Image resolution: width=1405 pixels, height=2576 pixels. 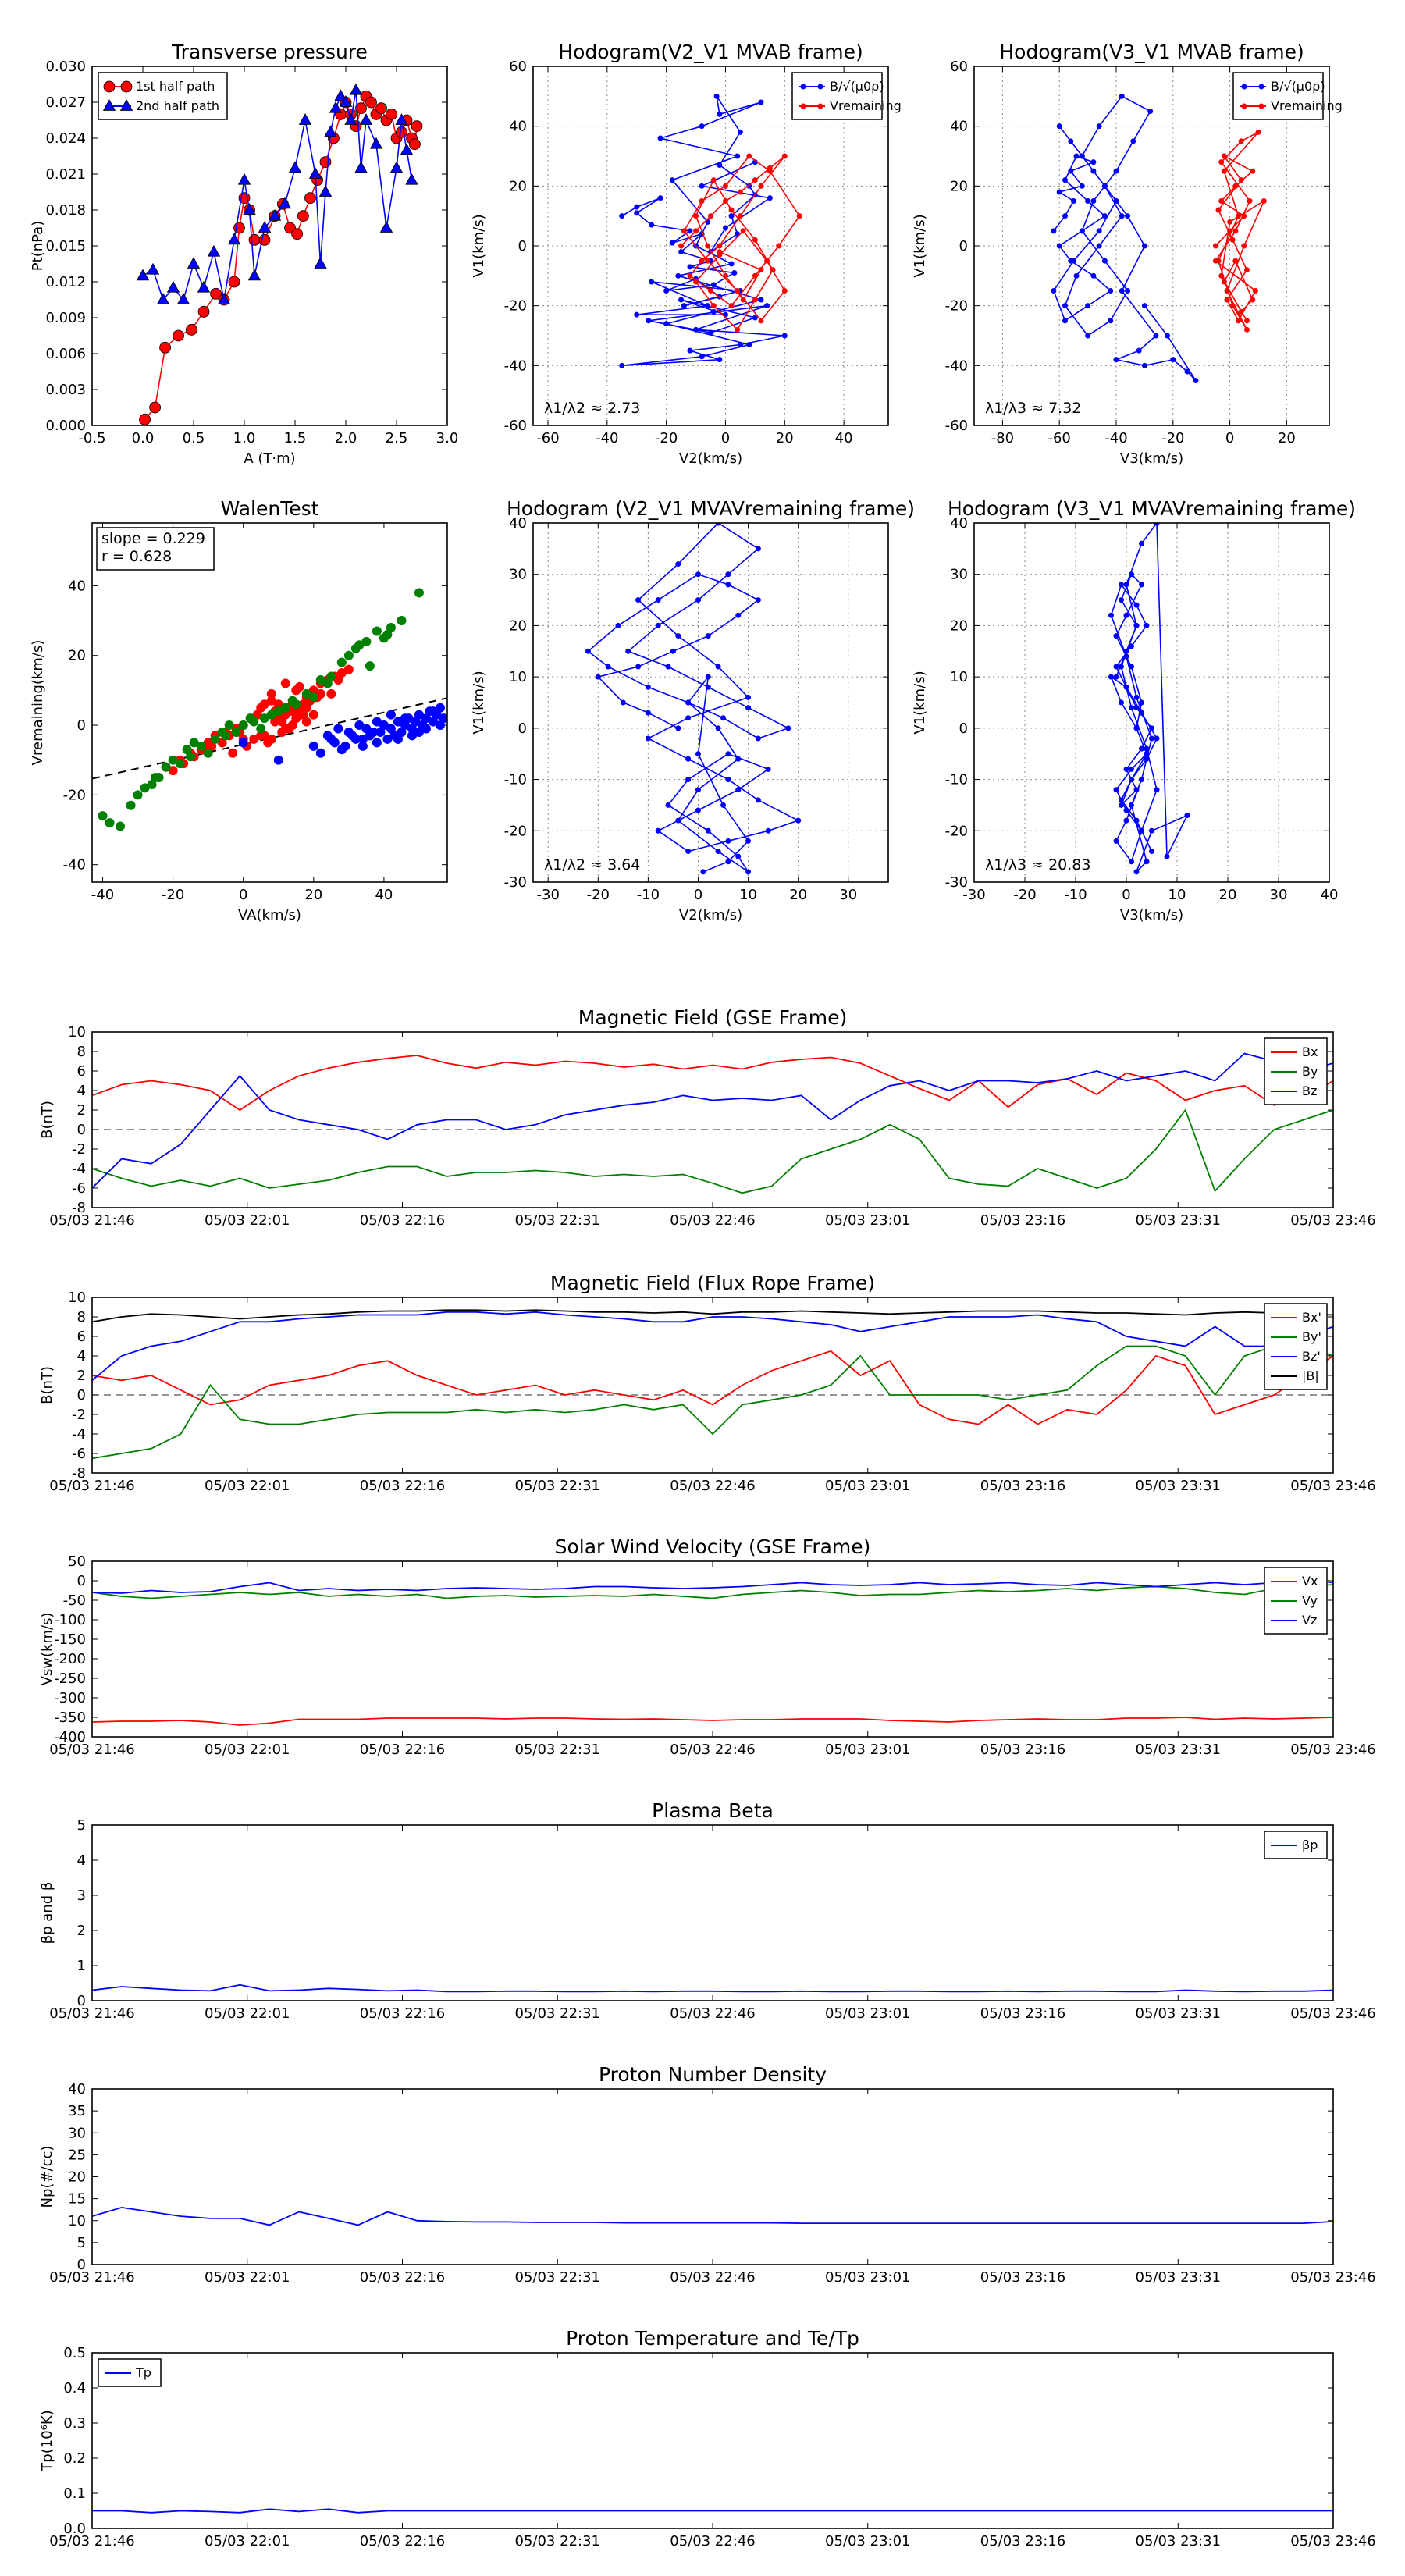 I want to click on series-line-Vz, so click(x=713, y=1586).